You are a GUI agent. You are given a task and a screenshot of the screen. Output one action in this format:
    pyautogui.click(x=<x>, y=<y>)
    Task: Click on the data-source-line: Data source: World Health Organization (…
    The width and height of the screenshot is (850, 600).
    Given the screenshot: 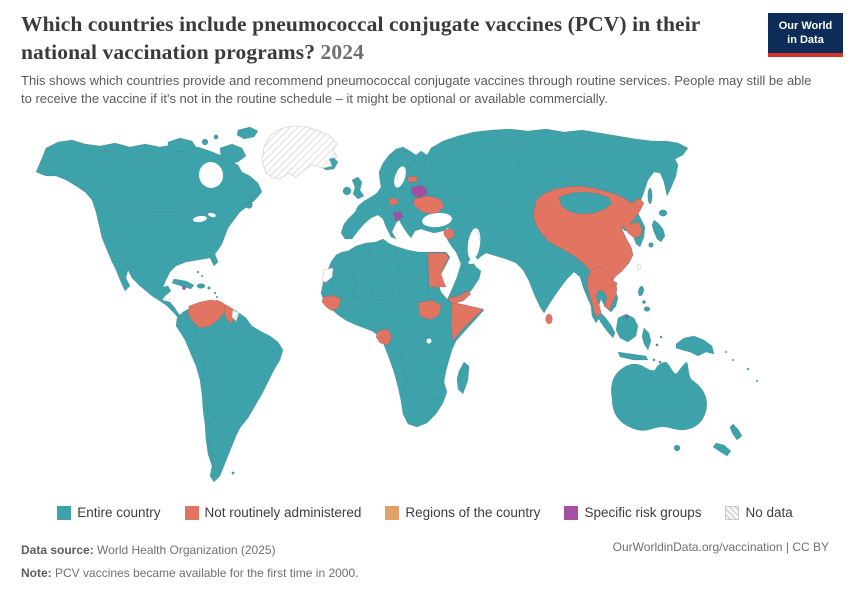 What is the action you would take?
    pyautogui.click(x=190, y=550)
    